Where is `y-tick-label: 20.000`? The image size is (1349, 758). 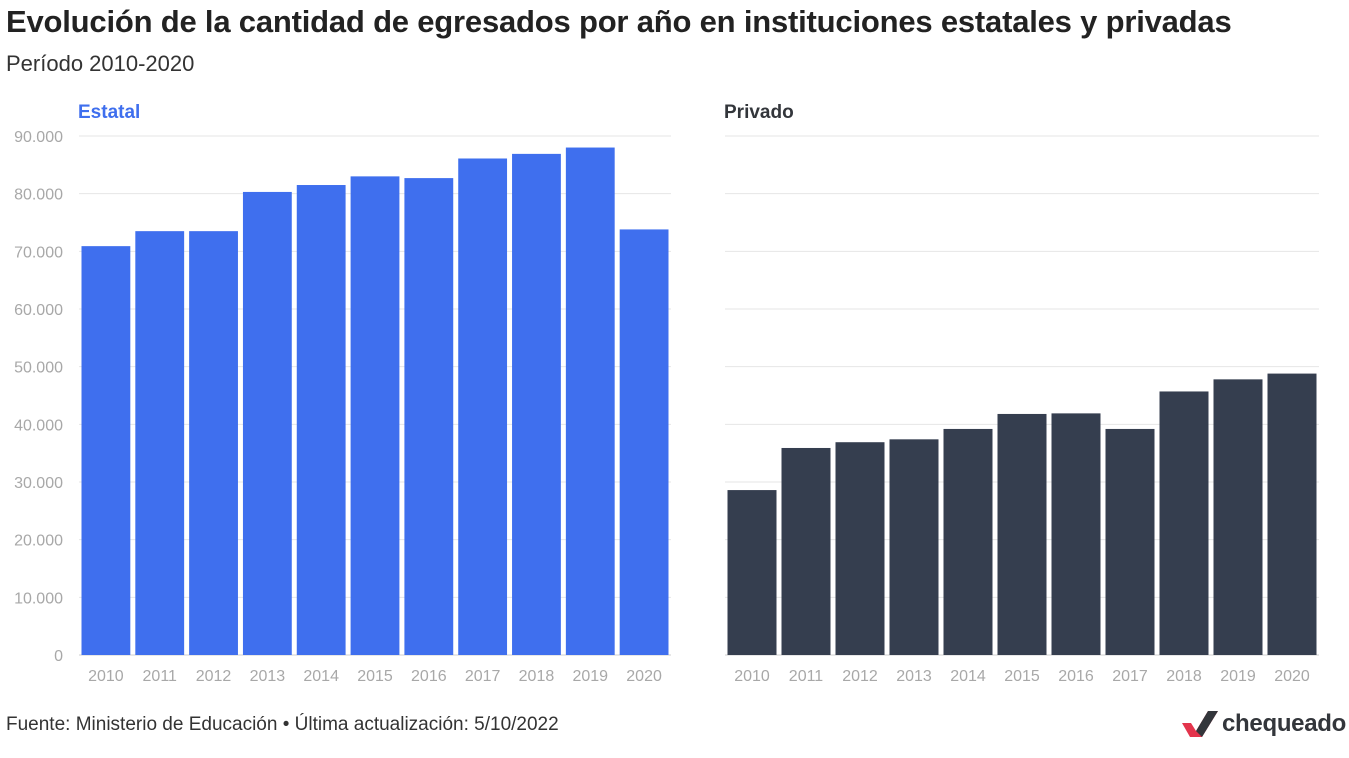 y-tick-label: 20.000 is located at coordinates (38, 541).